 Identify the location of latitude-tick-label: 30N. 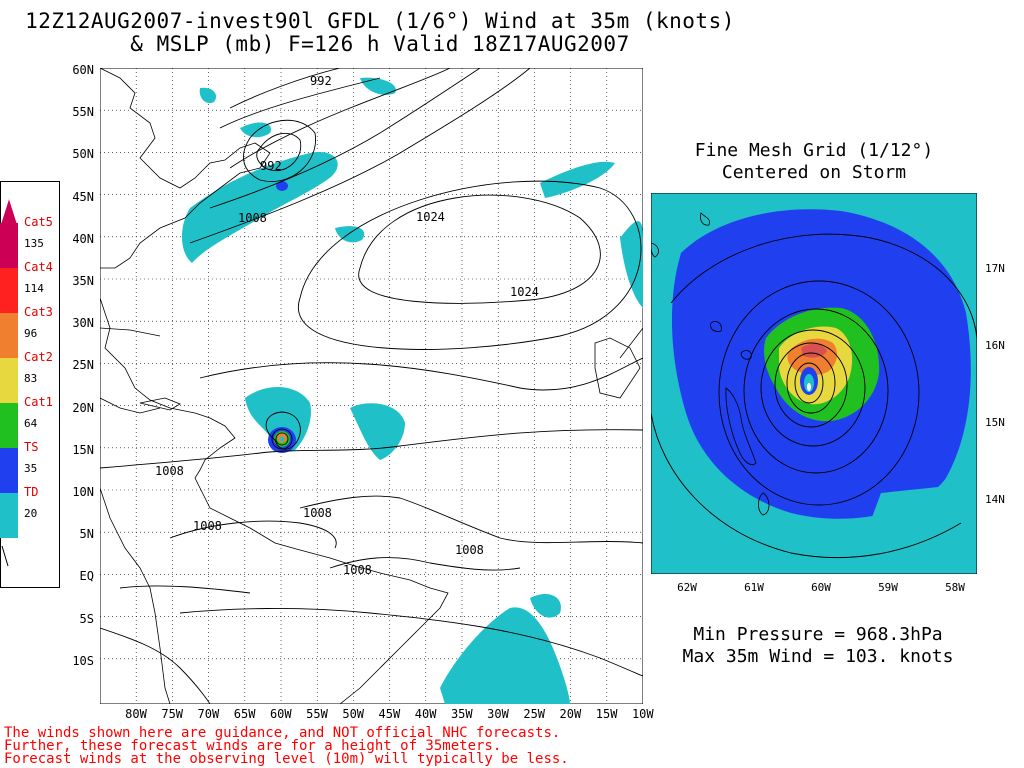
(83, 323).